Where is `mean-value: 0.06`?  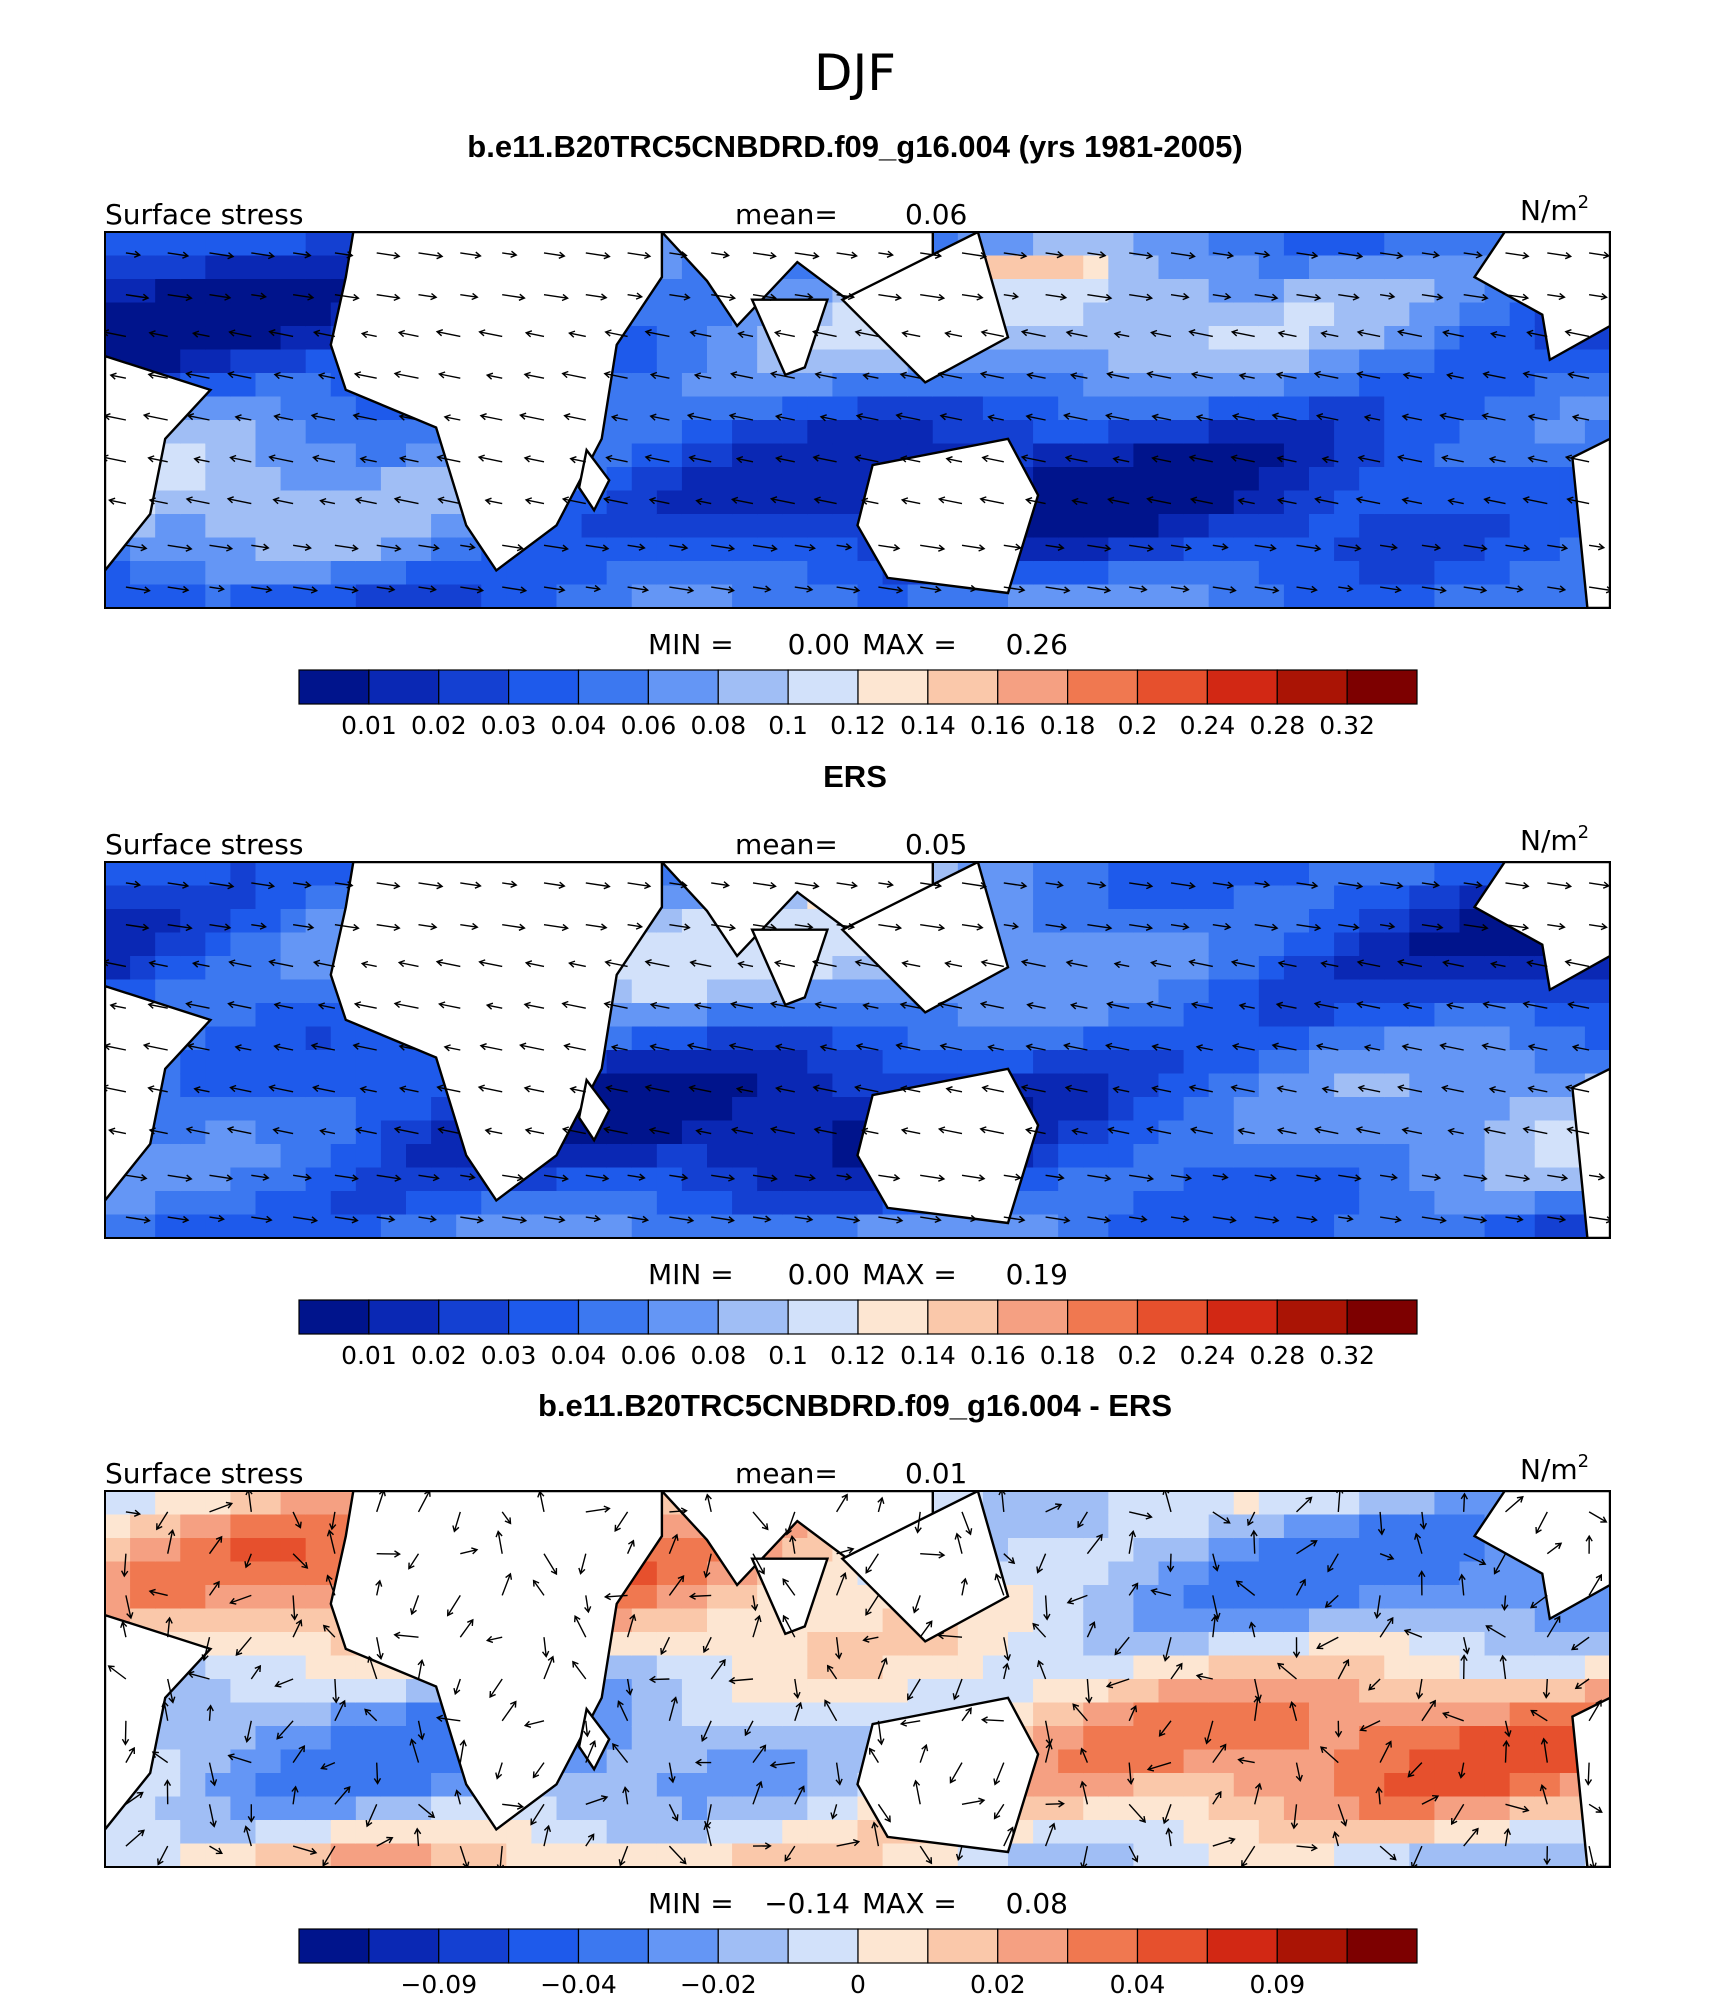
mean-value: 0.06 is located at coordinates (936, 214).